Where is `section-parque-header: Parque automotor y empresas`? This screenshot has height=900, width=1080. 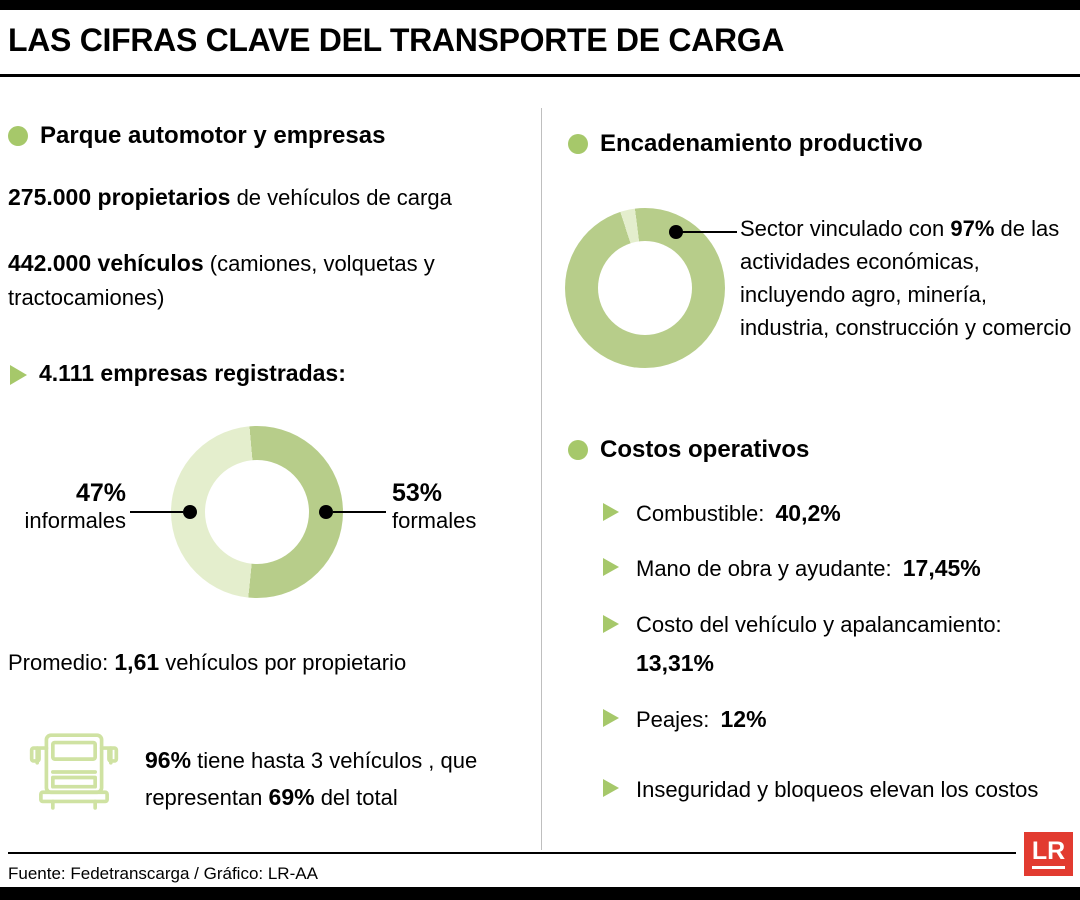
section-parque-header: Parque automotor y empresas is located at coordinates (196, 136).